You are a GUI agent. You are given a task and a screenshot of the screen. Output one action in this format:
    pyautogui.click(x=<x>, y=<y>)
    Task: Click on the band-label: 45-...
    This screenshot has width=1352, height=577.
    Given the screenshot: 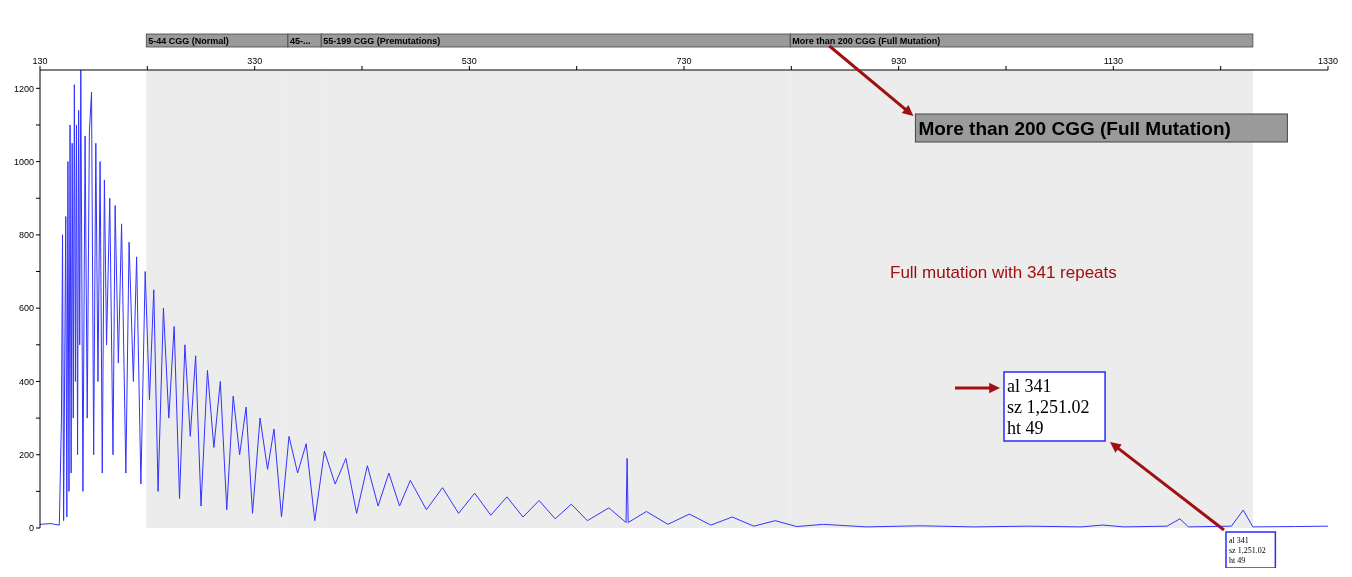 What is the action you would take?
    pyautogui.click(x=300, y=41)
    